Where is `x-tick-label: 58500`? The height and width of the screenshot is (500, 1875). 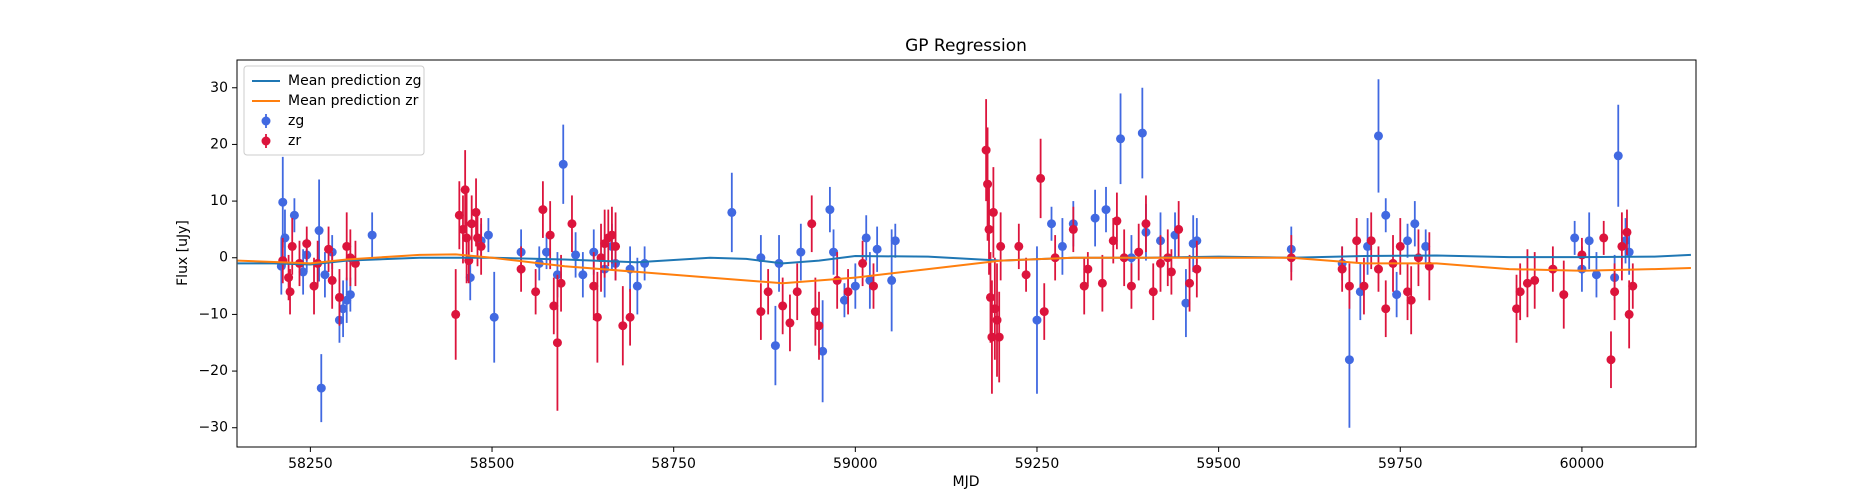
x-tick-label: 58500 is located at coordinates (492, 464).